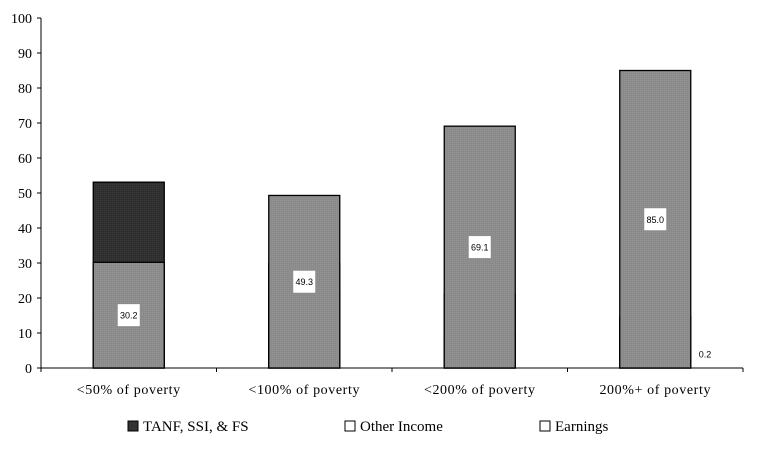 This screenshot has width=759, height=453. I want to click on x-category-label: <50% of poverty, so click(129, 390).